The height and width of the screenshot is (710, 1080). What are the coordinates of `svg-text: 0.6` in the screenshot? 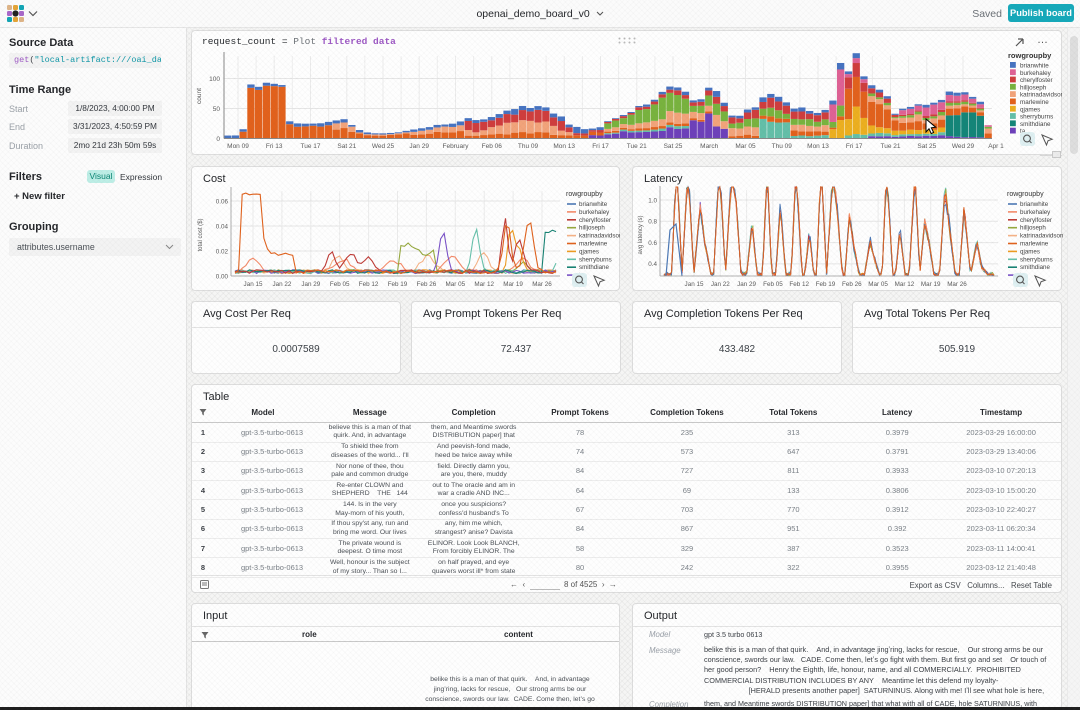 It's located at (652, 243).